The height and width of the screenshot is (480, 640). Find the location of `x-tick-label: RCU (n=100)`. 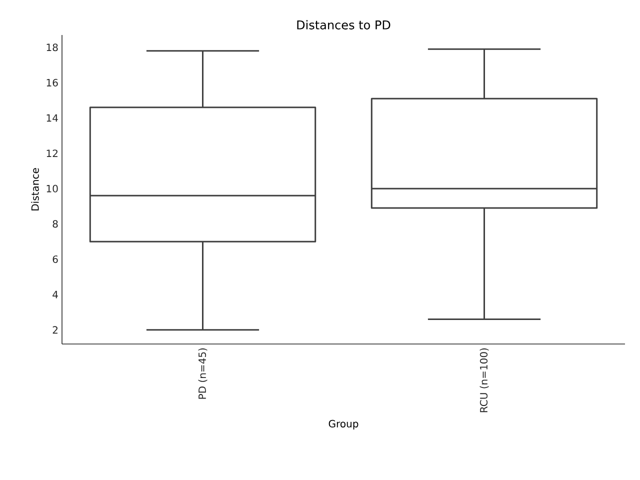

x-tick-label: RCU (n=100) is located at coordinates (484, 380).